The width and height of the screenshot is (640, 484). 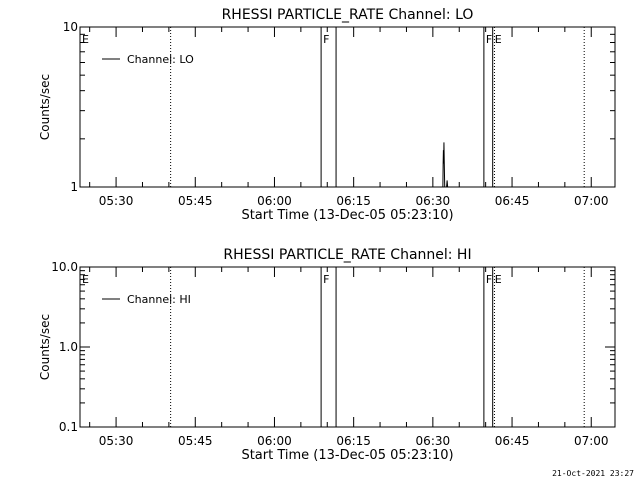 I want to click on footer-timestamp: 21-Oct-2021 23:27, so click(x=593, y=473).